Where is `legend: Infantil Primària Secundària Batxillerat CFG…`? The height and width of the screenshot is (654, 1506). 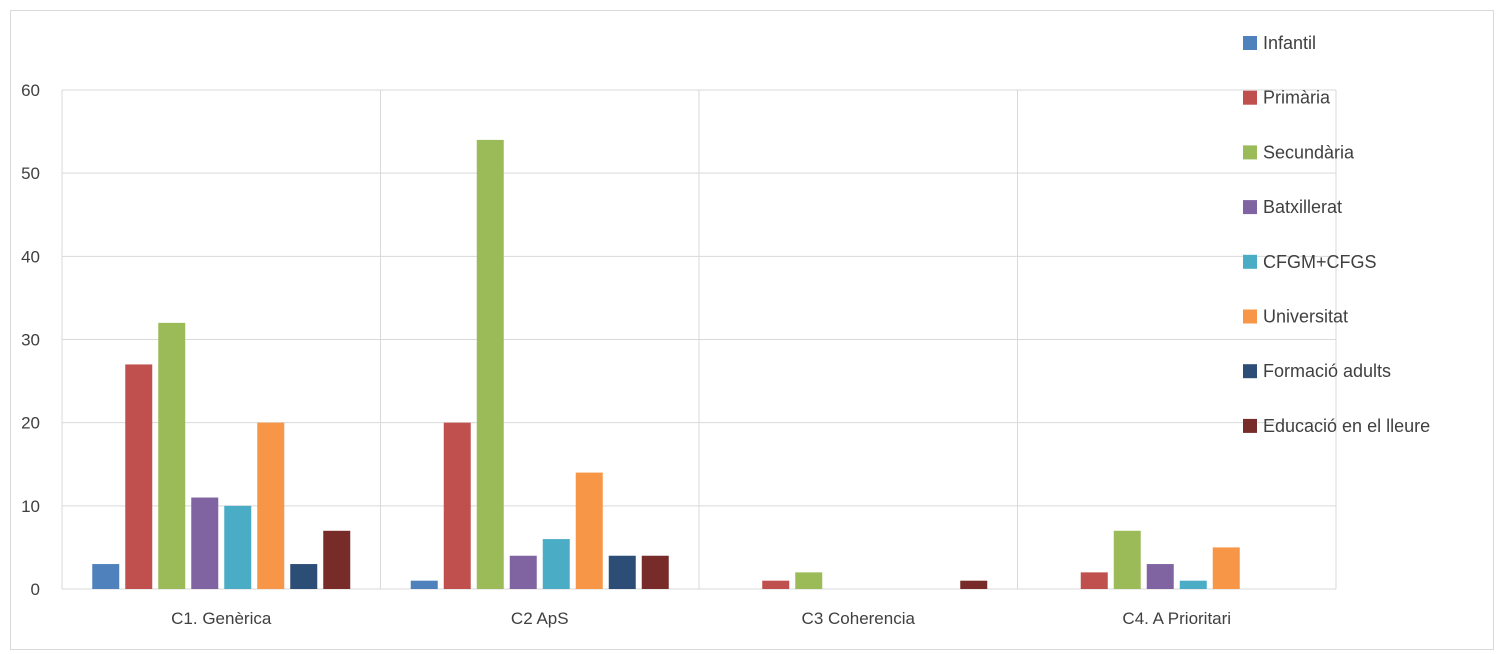
legend: Infantil Primària Secundària Batxillerat CFG… is located at coordinates (1336, 234).